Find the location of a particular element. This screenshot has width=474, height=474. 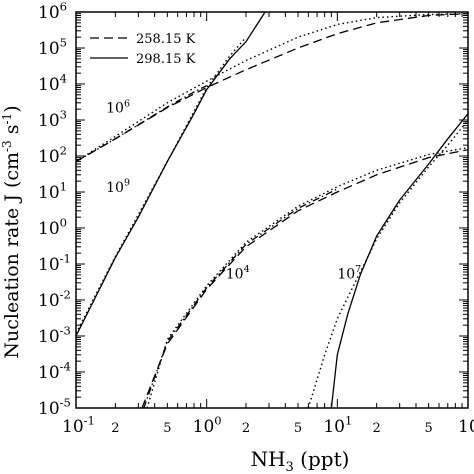

curve-annotation-label: 107 is located at coordinates (349, 273).